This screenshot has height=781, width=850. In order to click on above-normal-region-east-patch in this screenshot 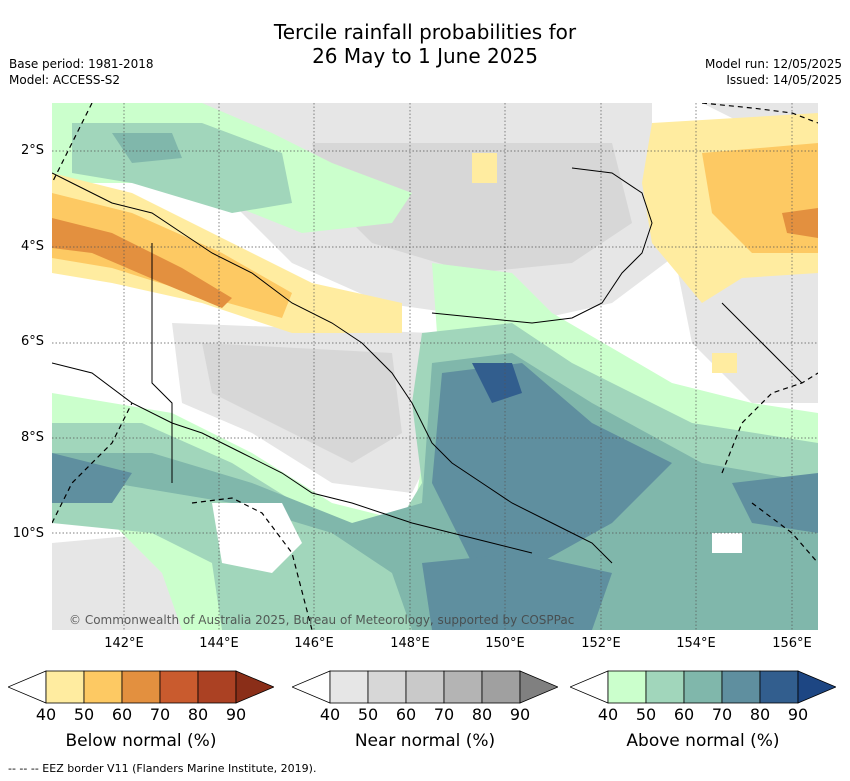, I will do `click(775, 503)`.